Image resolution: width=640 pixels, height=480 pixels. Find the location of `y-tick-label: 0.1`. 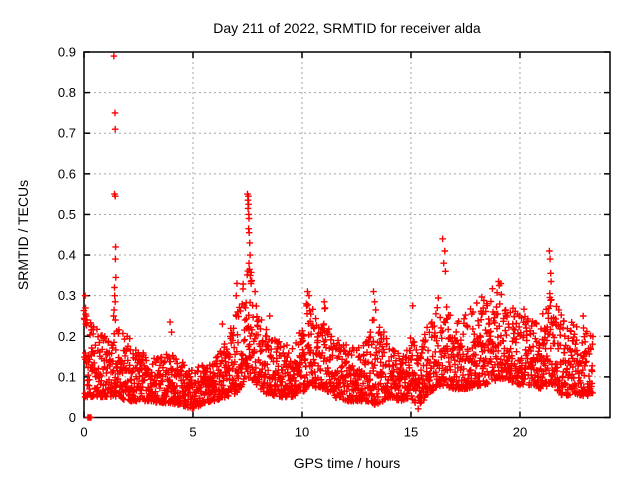

y-tick-label: 0.1 is located at coordinates (67, 376).